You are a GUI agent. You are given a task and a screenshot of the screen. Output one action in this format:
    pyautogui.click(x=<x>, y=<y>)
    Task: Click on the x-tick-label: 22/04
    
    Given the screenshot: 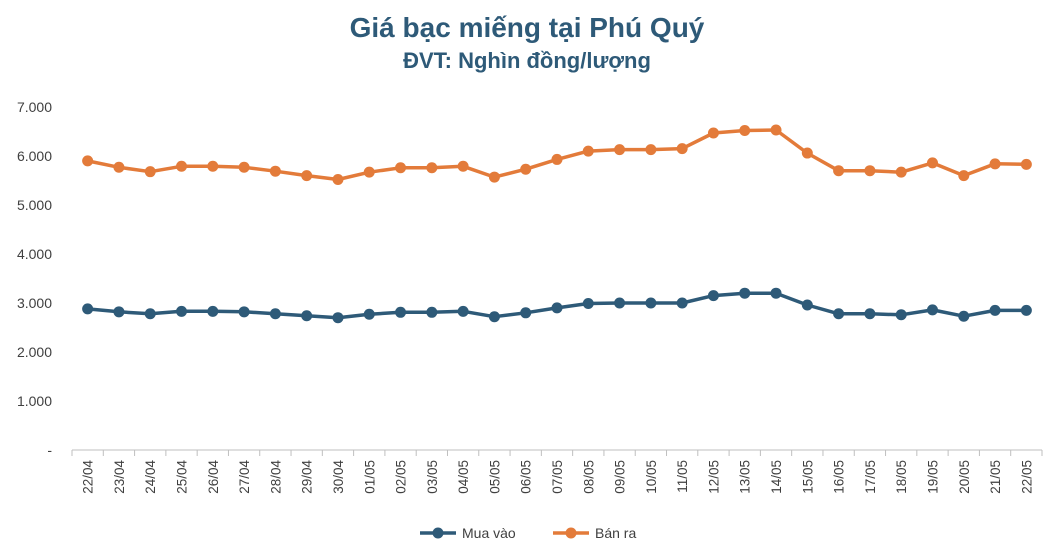 What is the action you would take?
    pyautogui.click(x=88, y=477)
    